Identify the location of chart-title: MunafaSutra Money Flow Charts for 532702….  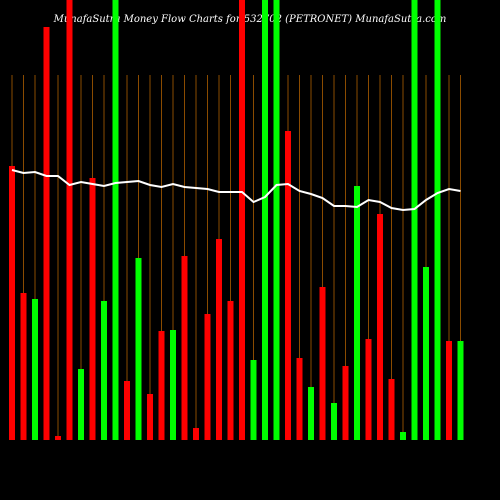
(250, 19).